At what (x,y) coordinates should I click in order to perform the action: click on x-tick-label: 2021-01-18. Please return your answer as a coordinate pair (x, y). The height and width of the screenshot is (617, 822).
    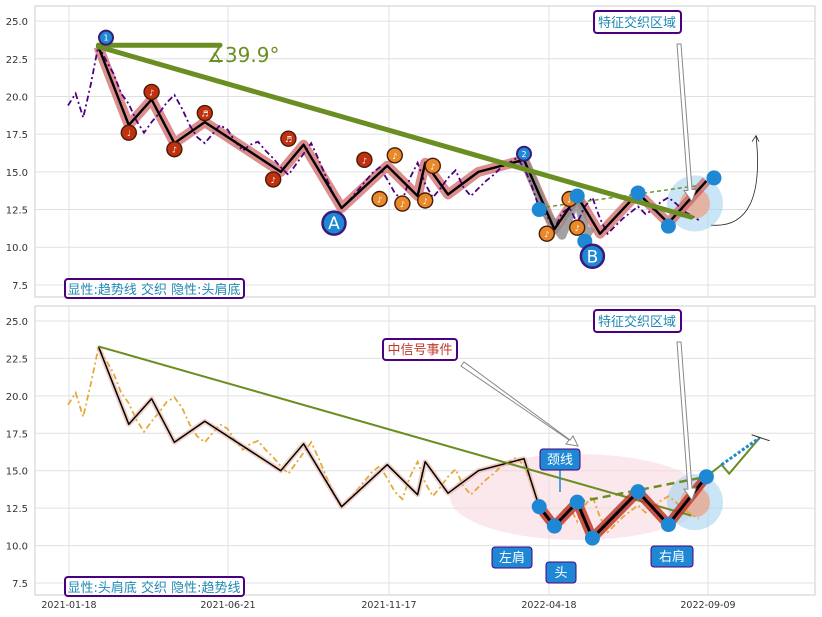
    Looking at the image, I should click on (68, 605).